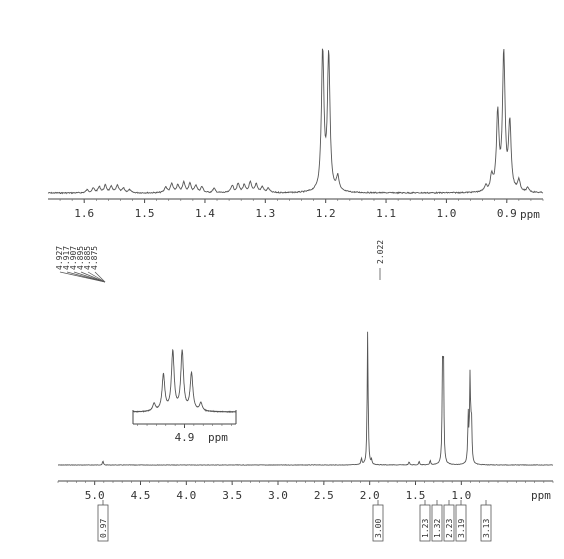 The height and width of the screenshot is (559, 564). I want to click on bottom-tick-label: 3.0, so click(278, 495).